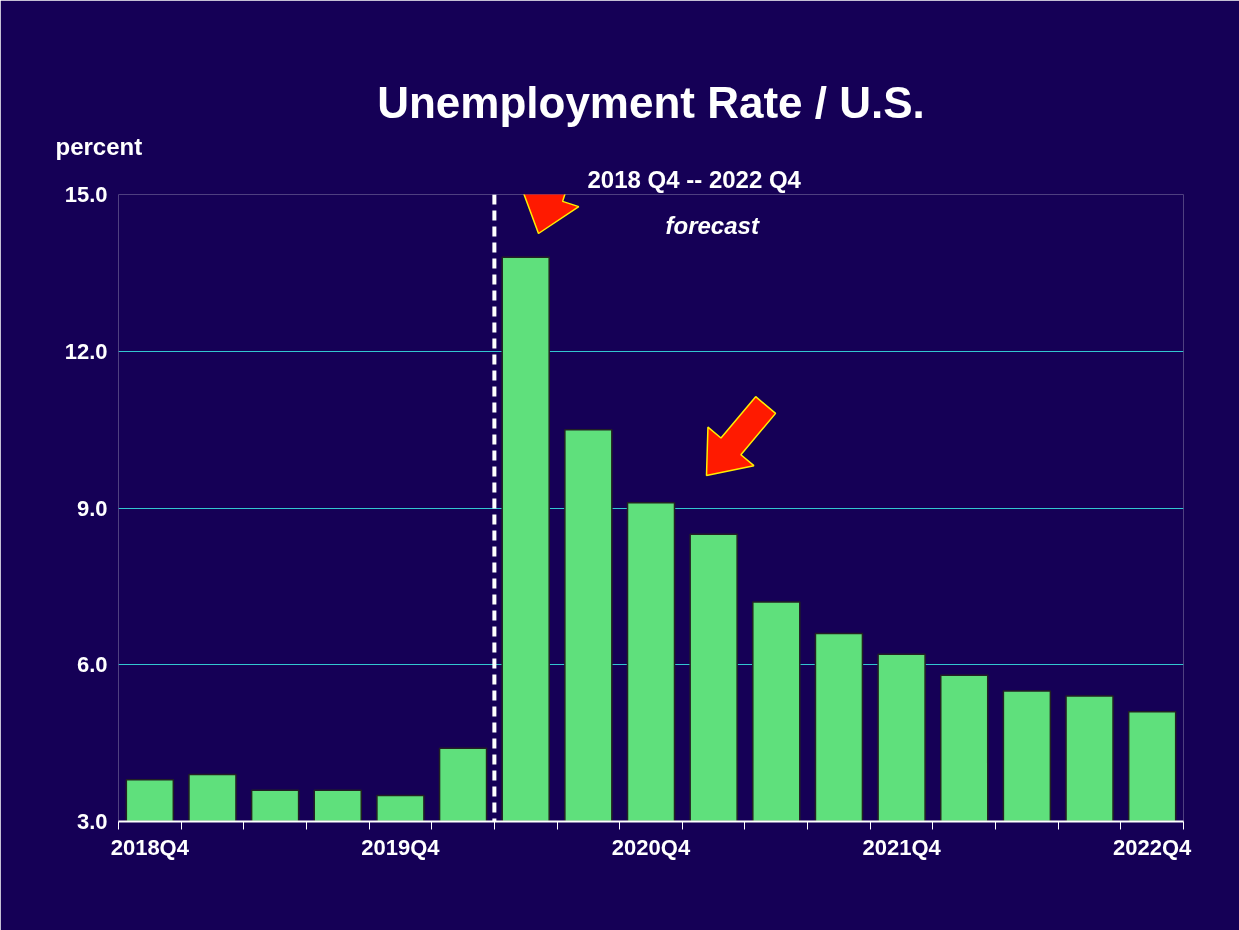 This screenshot has width=1239, height=930. Describe the element at coordinates (92, 821) in the screenshot. I see `y-tick-label: 3.0` at that location.